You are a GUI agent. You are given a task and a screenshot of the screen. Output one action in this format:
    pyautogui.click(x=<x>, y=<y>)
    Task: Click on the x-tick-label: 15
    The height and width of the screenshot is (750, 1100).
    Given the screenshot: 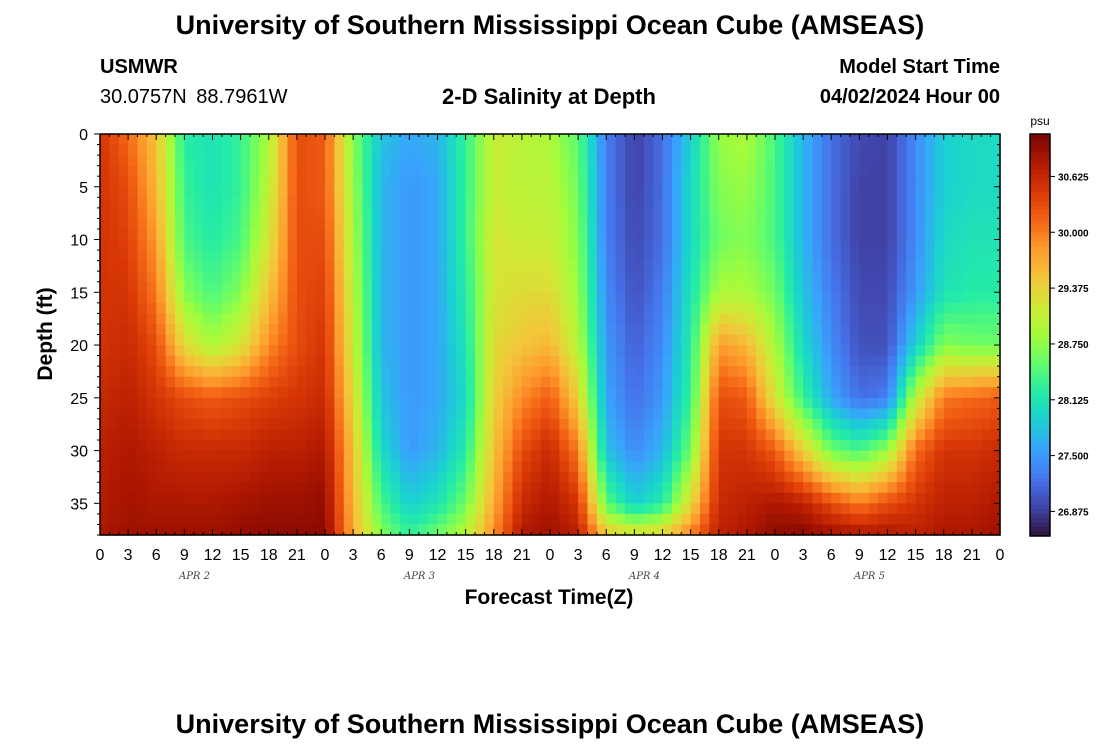 What is the action you would take?
    pyautogui.click(x=241, y=555)
    